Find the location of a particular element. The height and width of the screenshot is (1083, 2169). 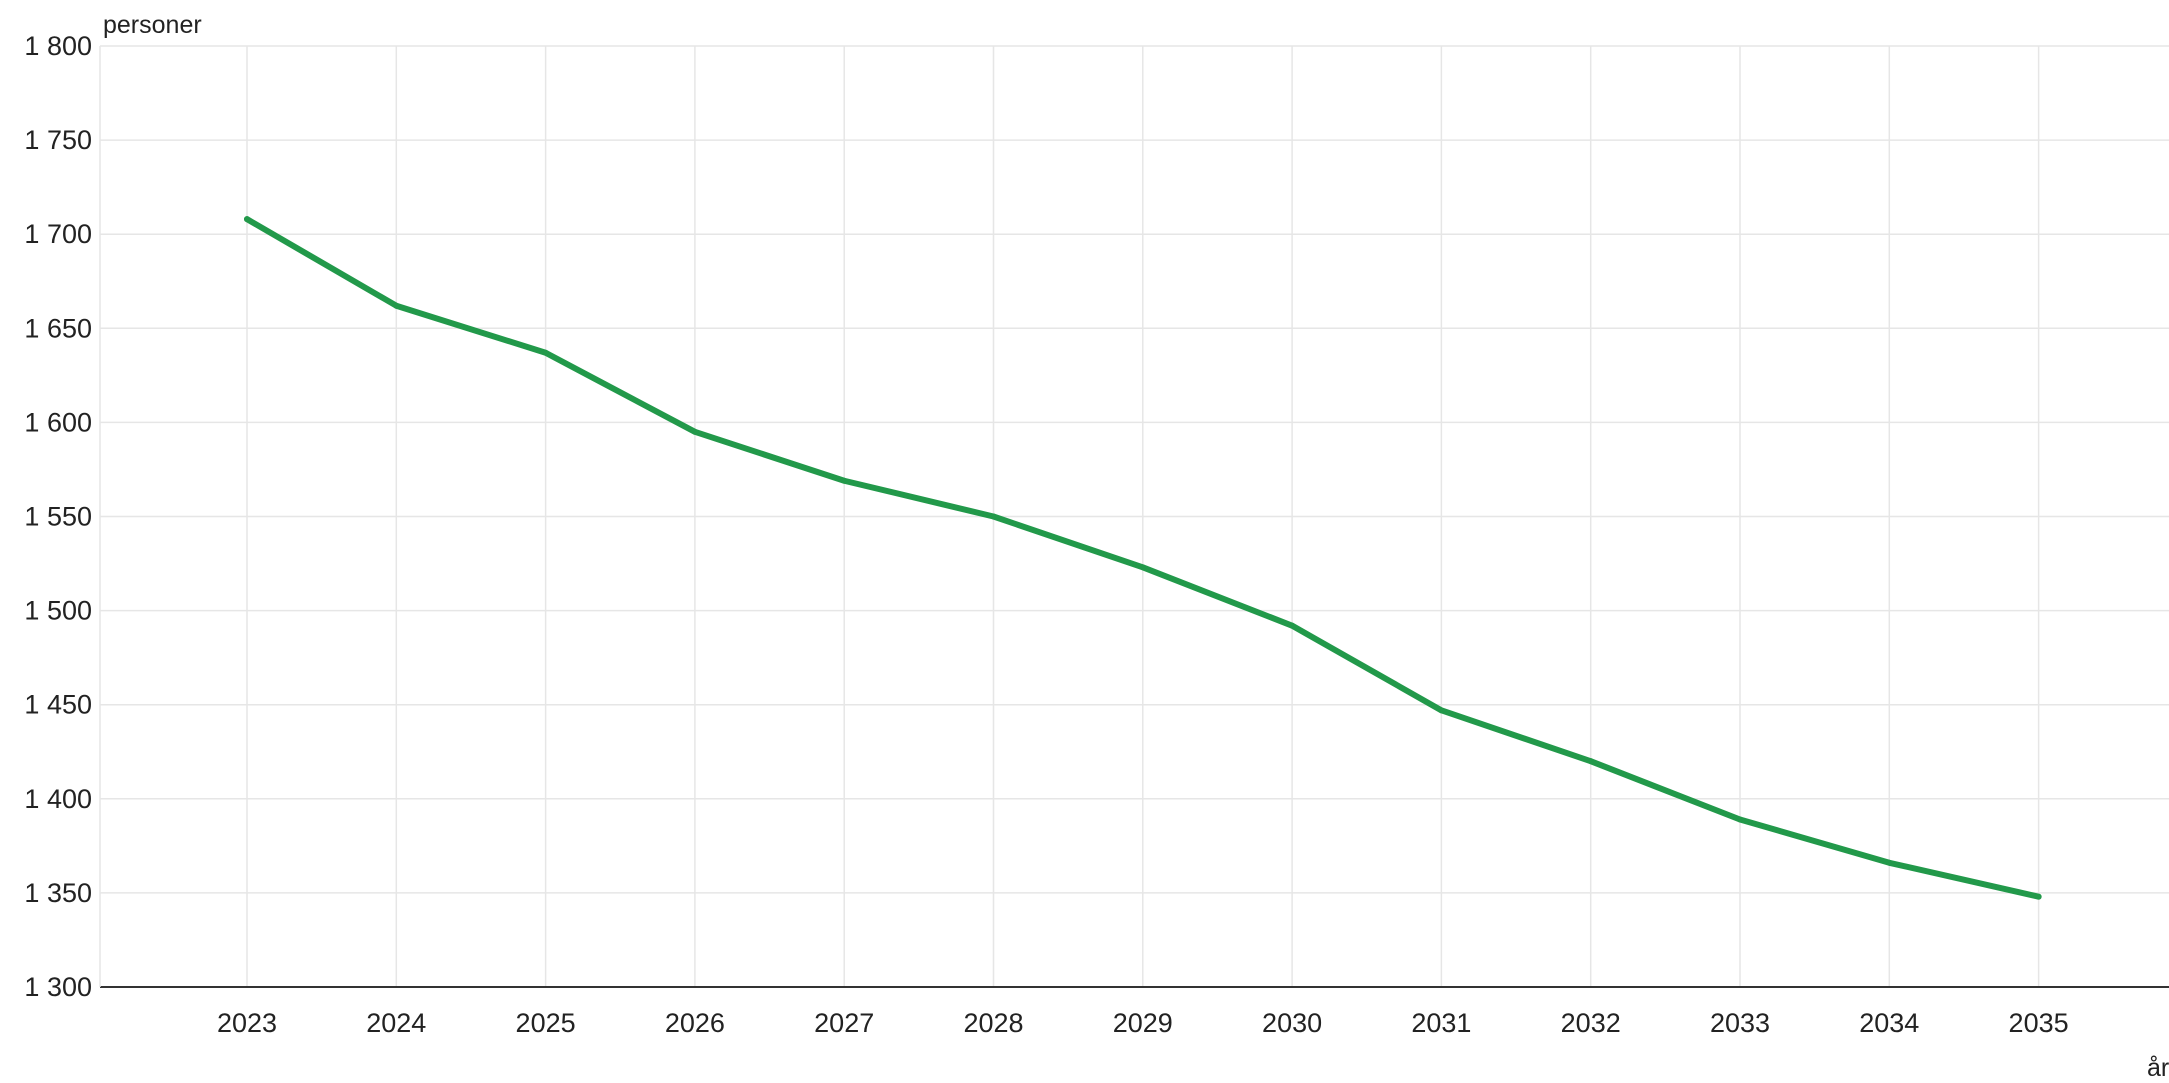

x-tick-label: 2028 is located at coordinates (993, 1023).